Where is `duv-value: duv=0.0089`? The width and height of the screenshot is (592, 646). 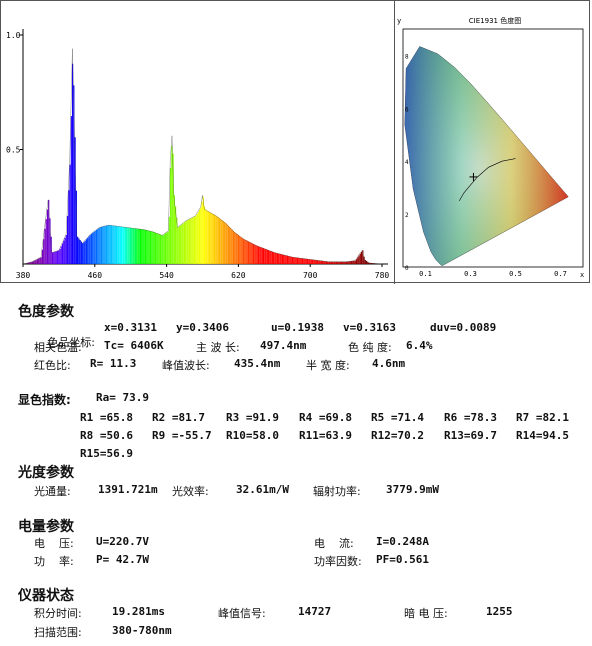 duv-value: duv=0.0089 is located at coordinates (463, 327).